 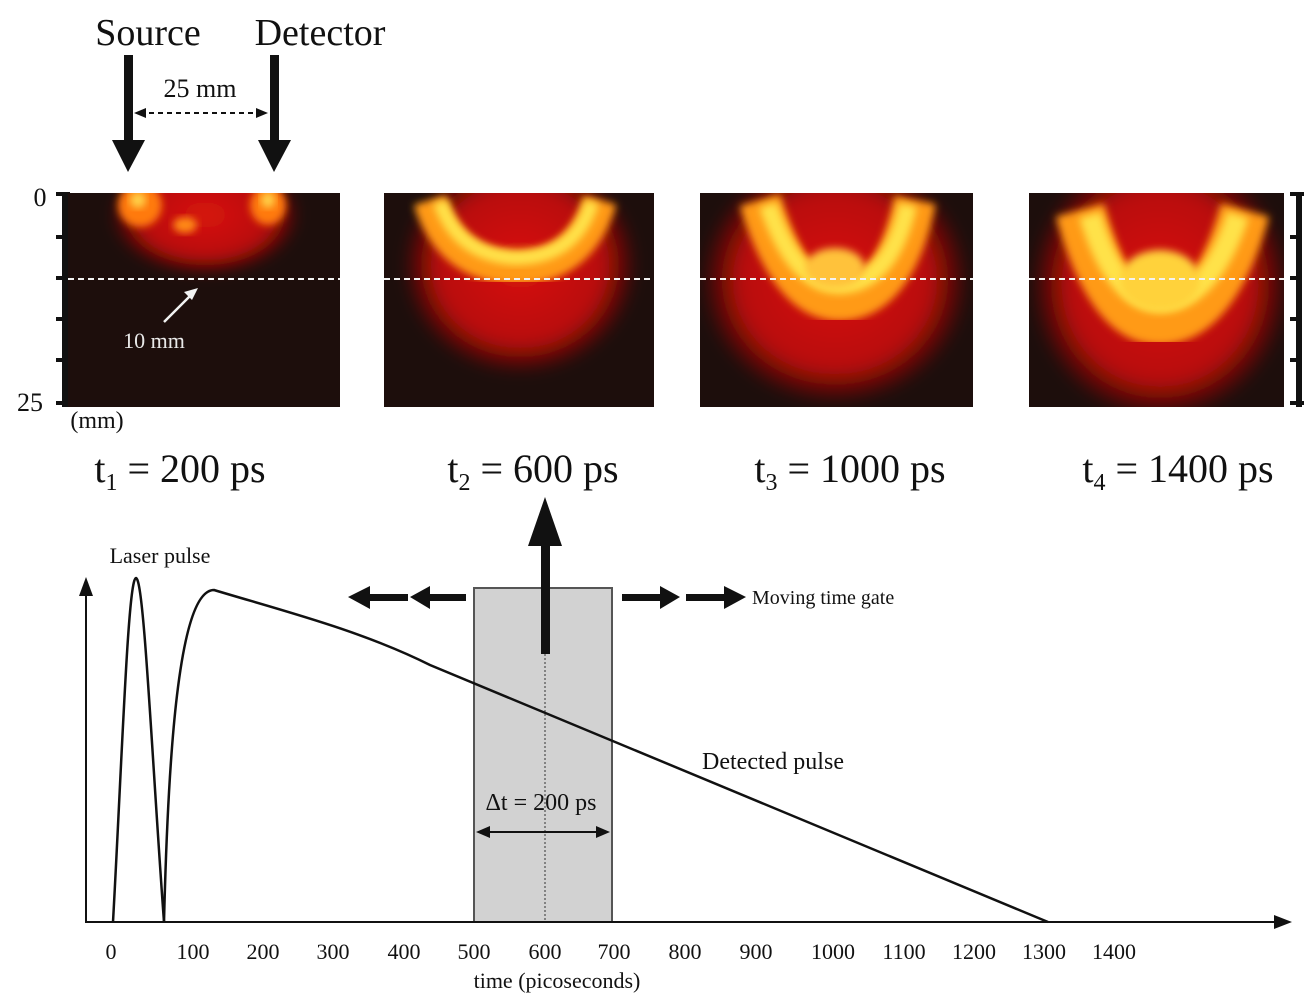 What do you see at coordinates (148, 33) in the screenshot?
I see `source-label: Source` at bounding box center [148, 33].